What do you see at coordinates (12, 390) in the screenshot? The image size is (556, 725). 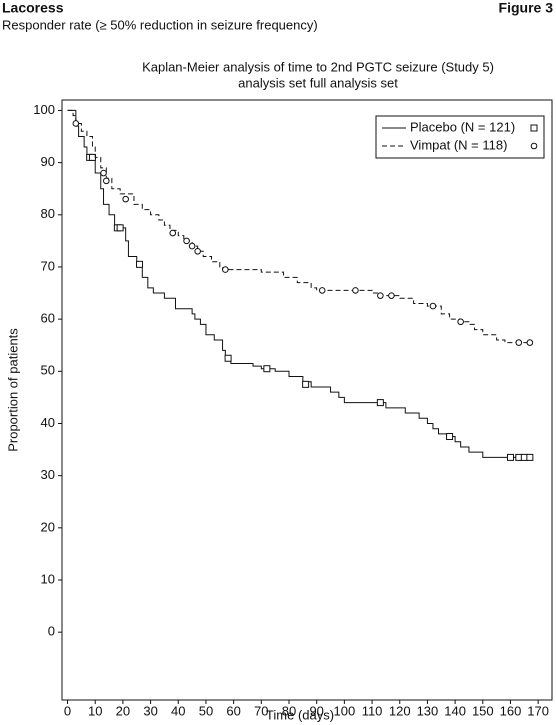 I see `y-axis-label: Proportion of patients` at bounding box center [12, 390].